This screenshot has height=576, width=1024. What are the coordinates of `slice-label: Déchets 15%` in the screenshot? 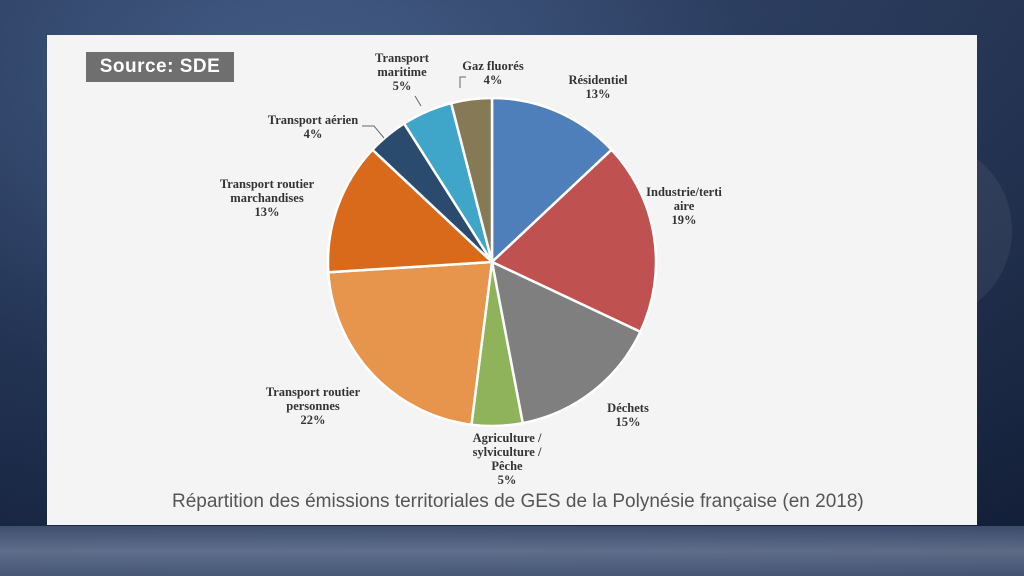 It's located at (628, 415).